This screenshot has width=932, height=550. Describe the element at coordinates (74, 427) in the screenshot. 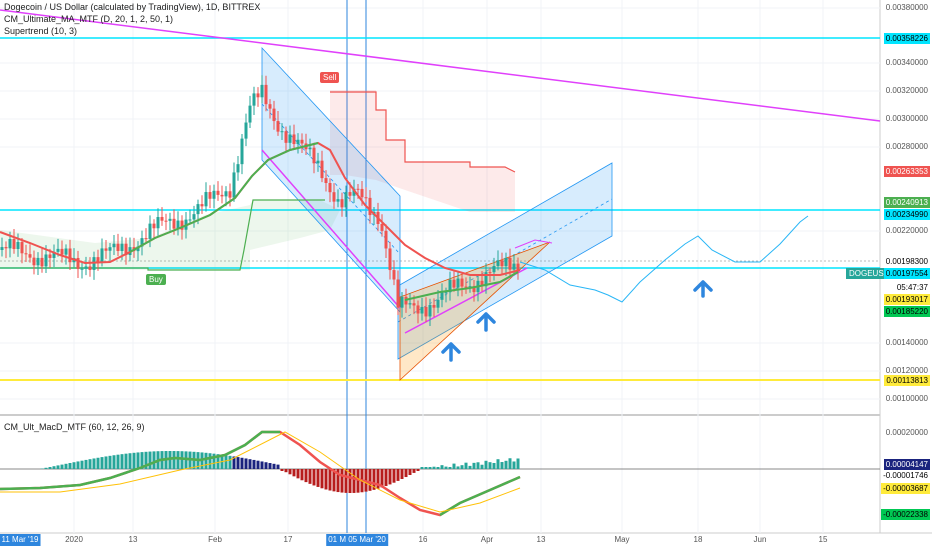

I see `indicator-legend-macd: CM_Ult_MacD_MTF (60, 12, 26, 9)` at that location.